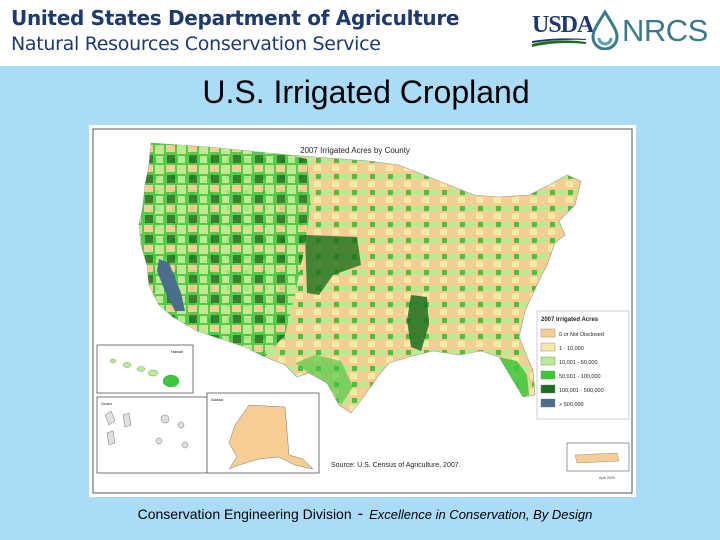 The width and height of the screenshot is (720, 540). What do you see at coordinates (607, 478) in the screenshot?
I see `map-date: April 2009` at bounding box center [607, 478].